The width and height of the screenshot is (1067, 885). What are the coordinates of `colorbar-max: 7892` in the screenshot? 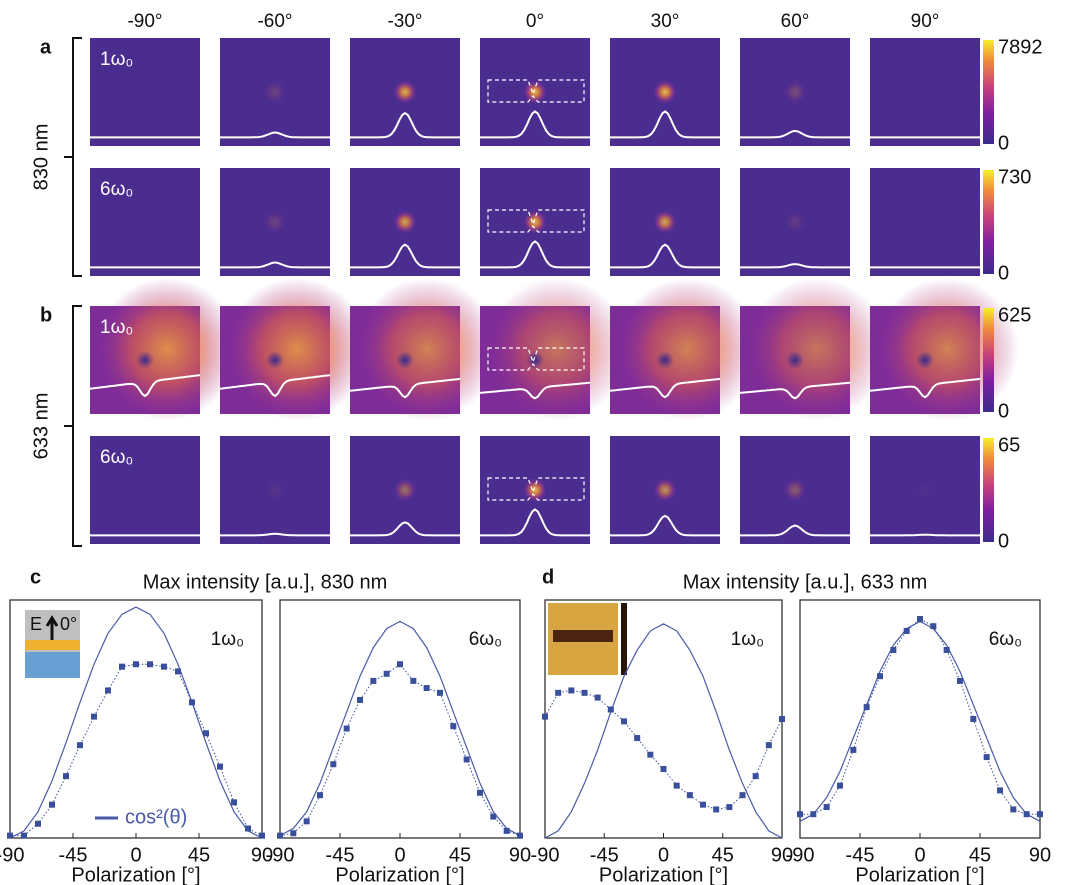 It's located at (1020, 47).